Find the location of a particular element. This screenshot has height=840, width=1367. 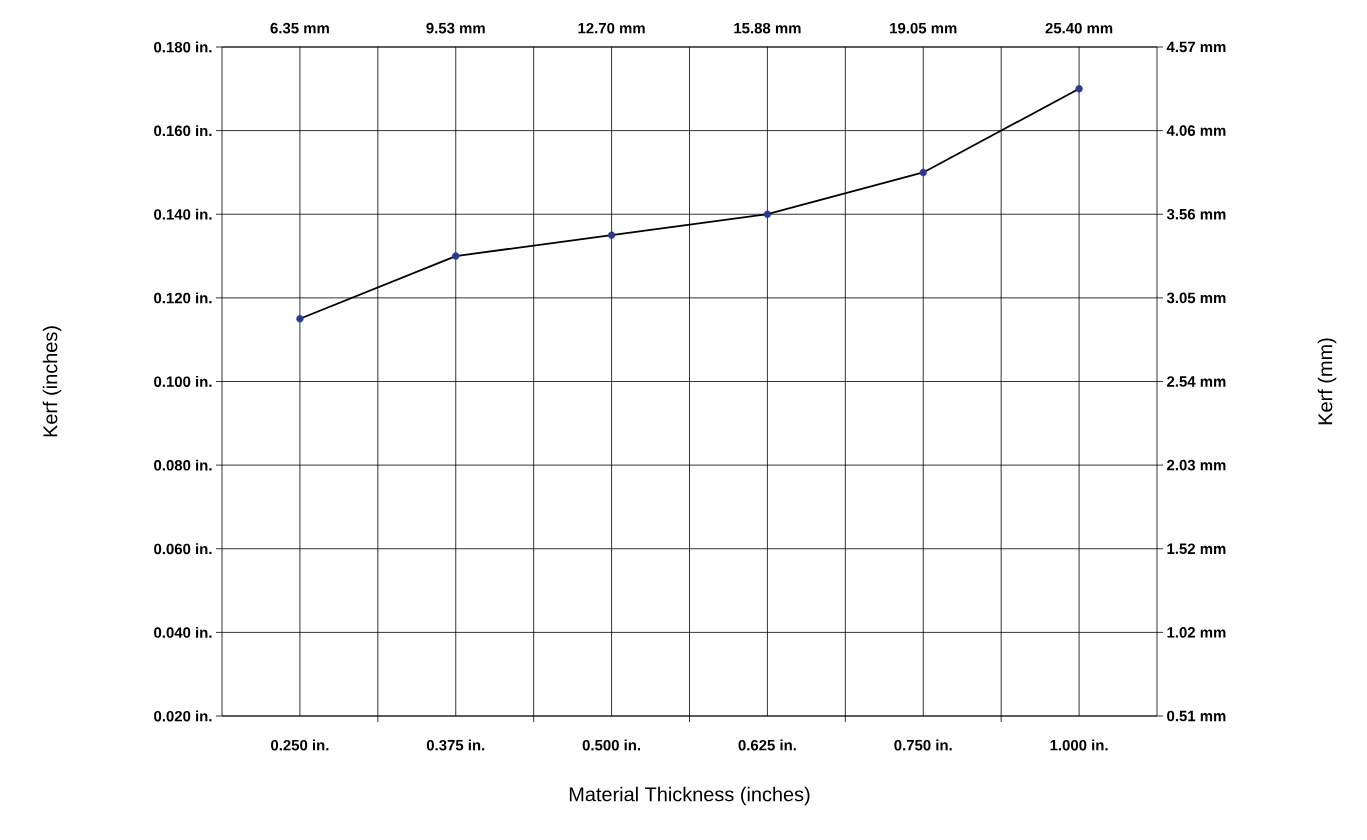

y2-tick-label: 1.52 mm is located at coordinates (1196, 549).